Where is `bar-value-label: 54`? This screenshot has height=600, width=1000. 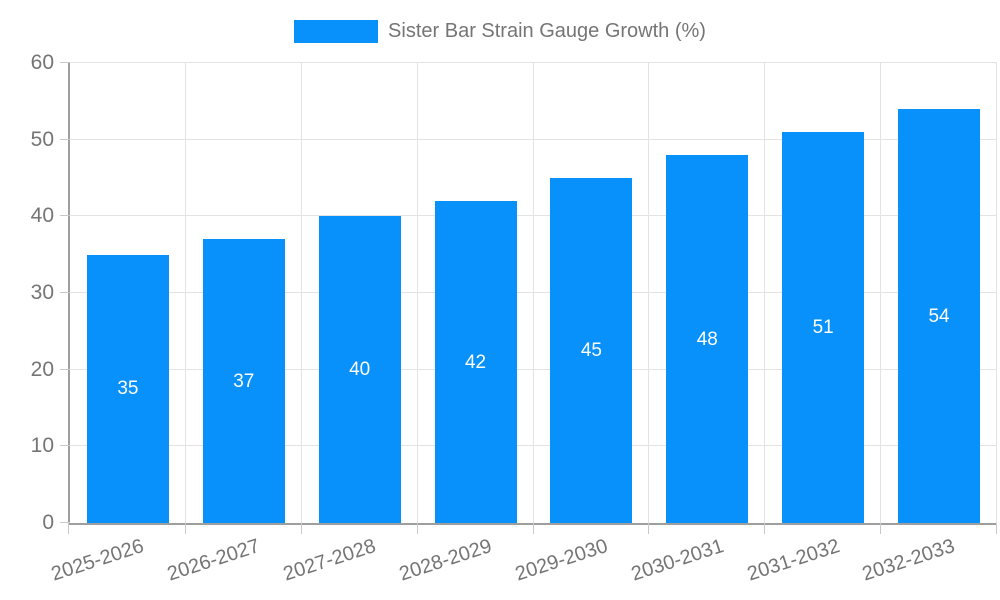
bar-value-label: 54 is located at coordinates (939, 316).